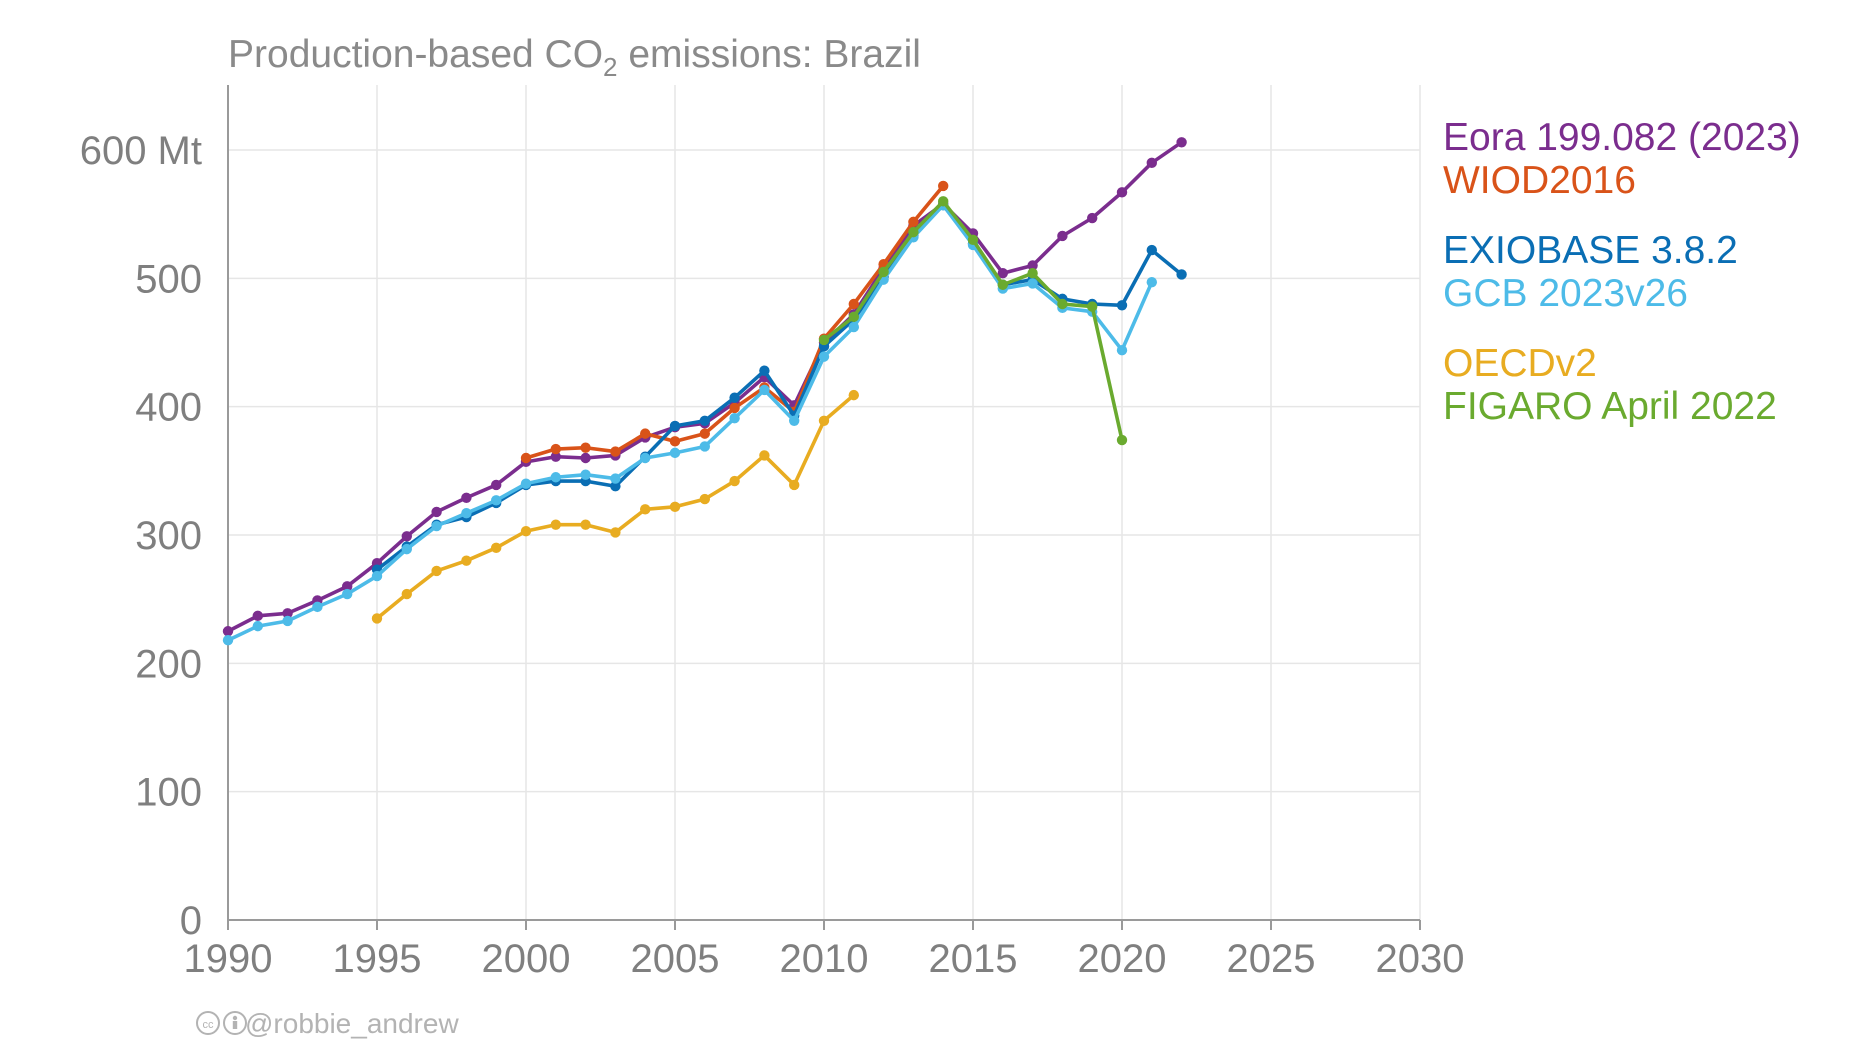 The width and height of the screenshot is (1852, 1042). What do you see at coordinates (168, 664) in the screenshot?
I see `y-tick-label: 200` at bounding box center [168, 664].